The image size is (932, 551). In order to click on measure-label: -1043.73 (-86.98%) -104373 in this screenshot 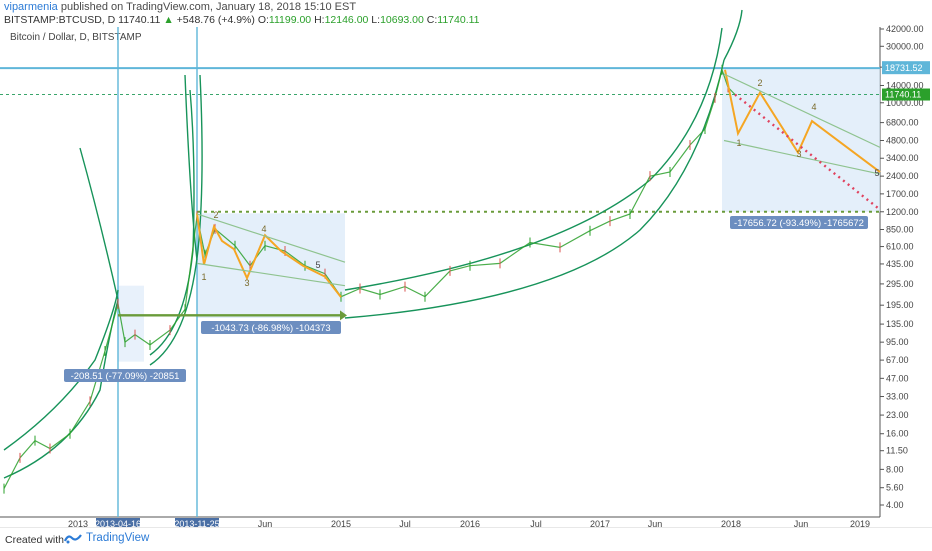, I will do `click(270, 328)`.